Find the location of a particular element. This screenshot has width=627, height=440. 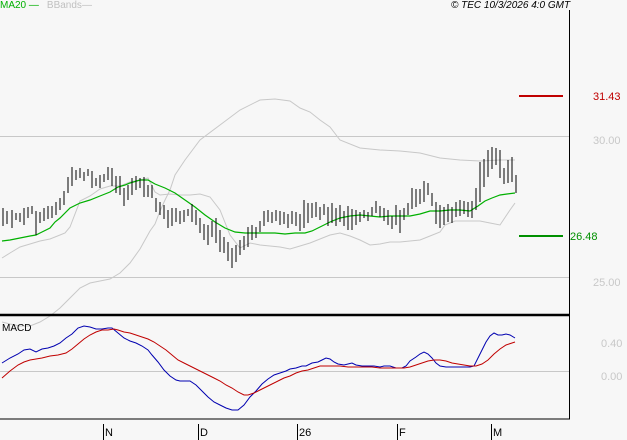

x-label-dec: D is located at coordinates (204, 433).